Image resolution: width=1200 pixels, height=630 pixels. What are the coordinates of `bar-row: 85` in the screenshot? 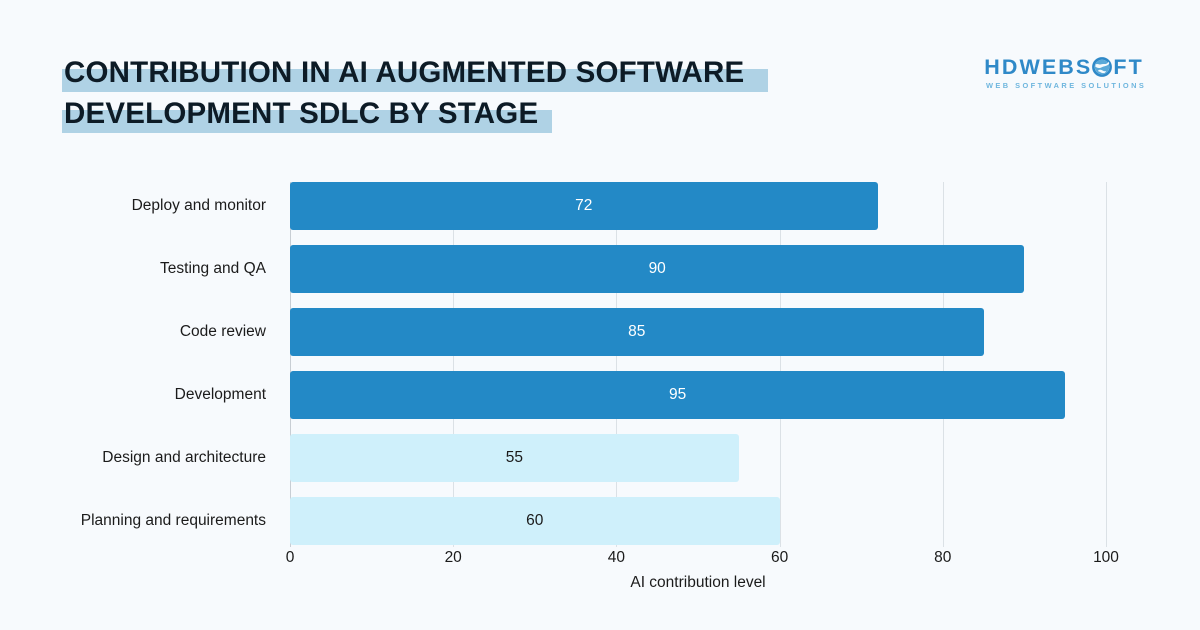 It's located at (698, 332).